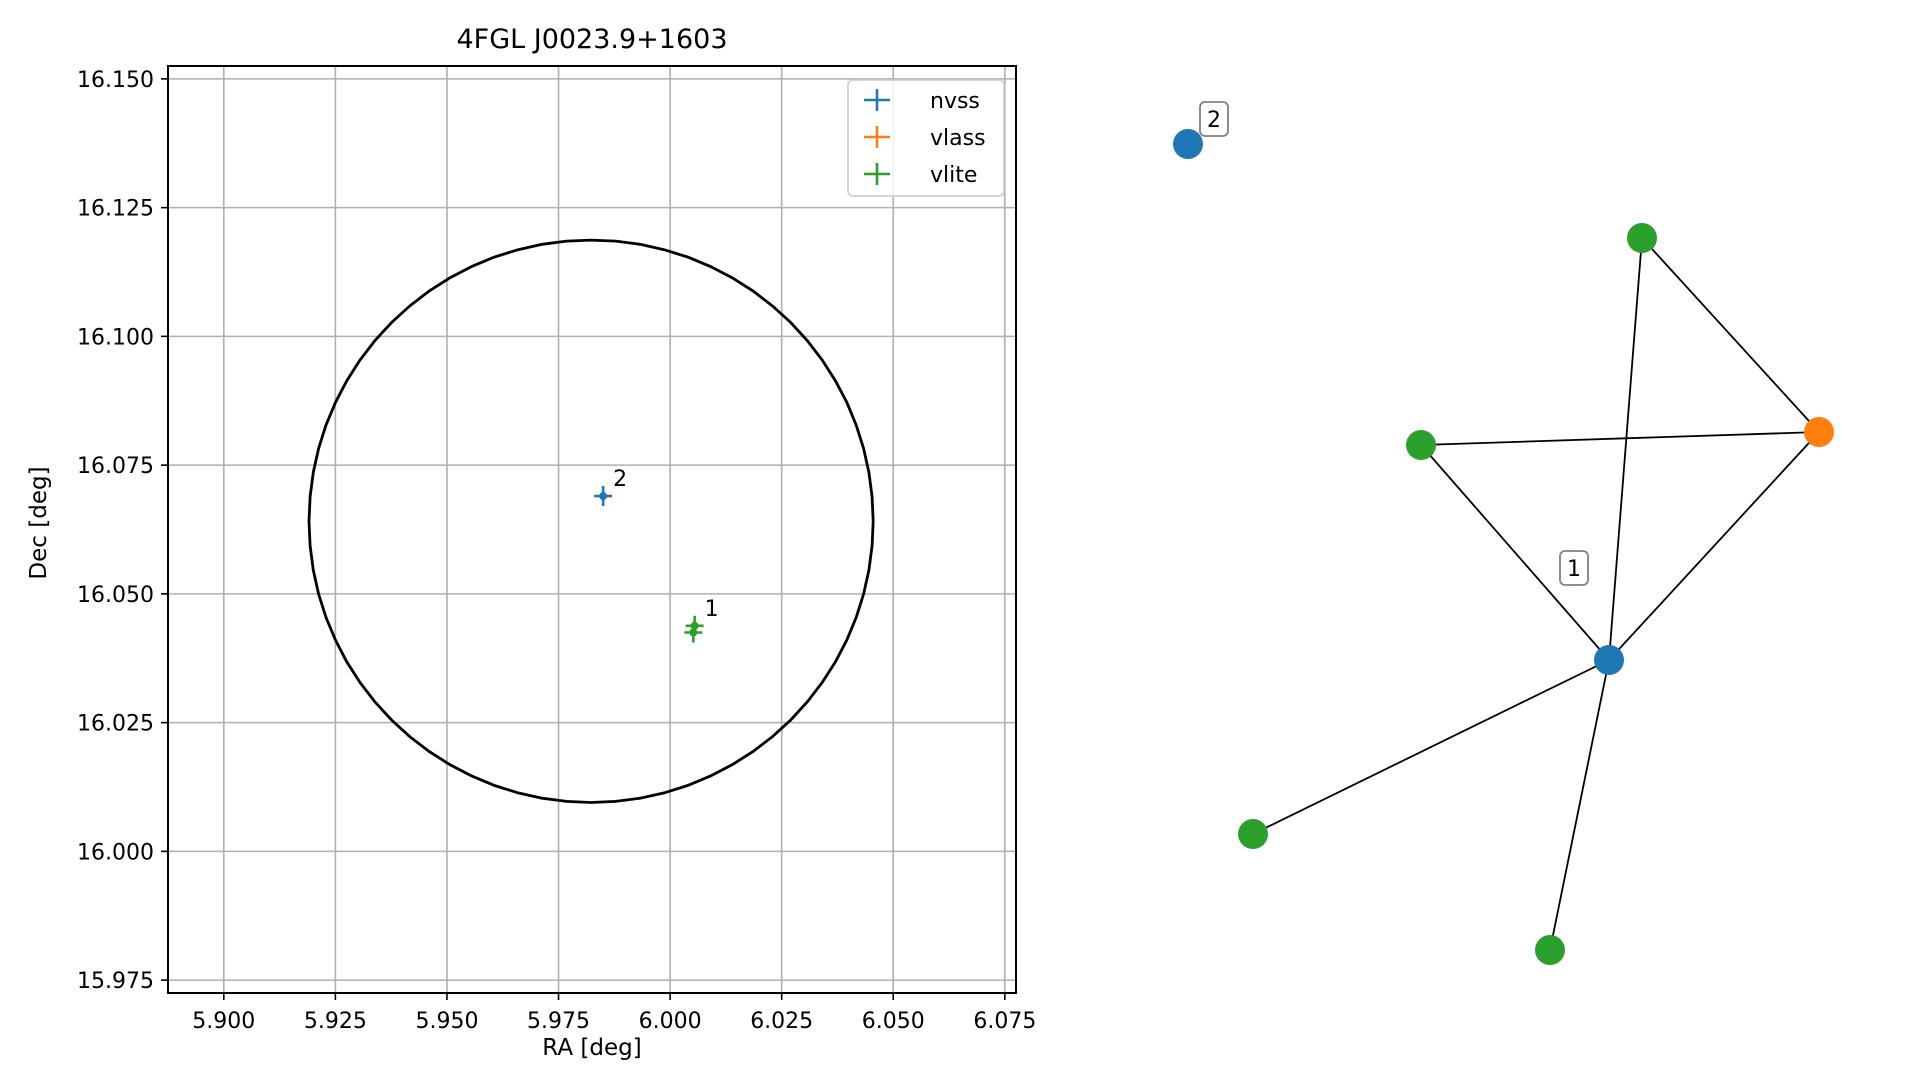  What do you see at coordinates (893, 1021) in the screenshot?
I see `x-tick-label: 6.050` at bounding box center [893, 1021].